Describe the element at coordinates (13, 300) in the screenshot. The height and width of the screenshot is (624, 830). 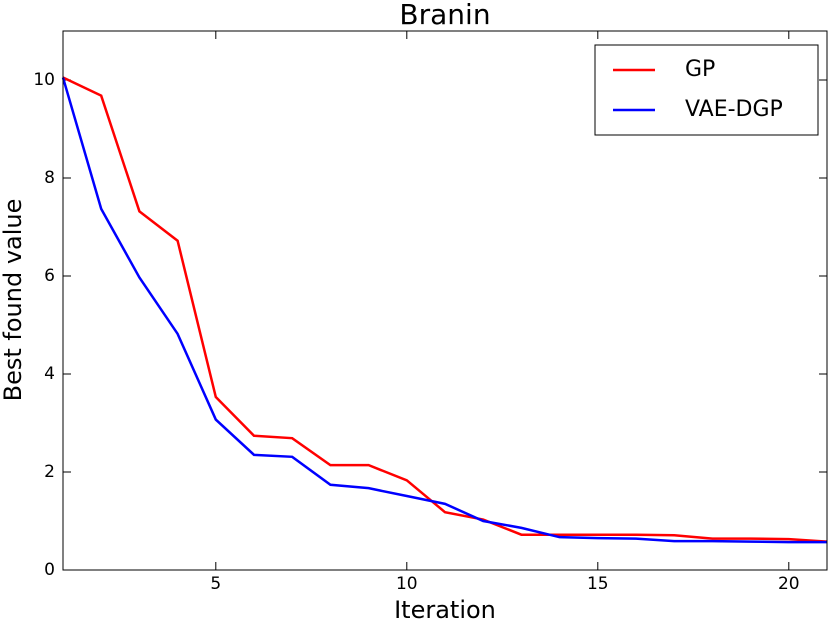
I see `y-axis-label: Best found value` at that location.